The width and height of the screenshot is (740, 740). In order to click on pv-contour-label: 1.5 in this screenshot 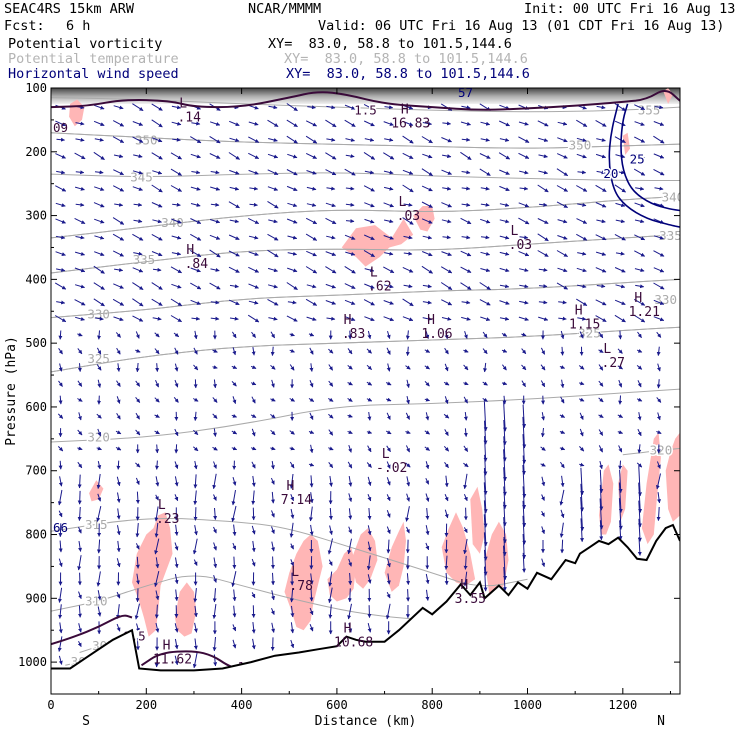, I will do `click(365, 109)`.